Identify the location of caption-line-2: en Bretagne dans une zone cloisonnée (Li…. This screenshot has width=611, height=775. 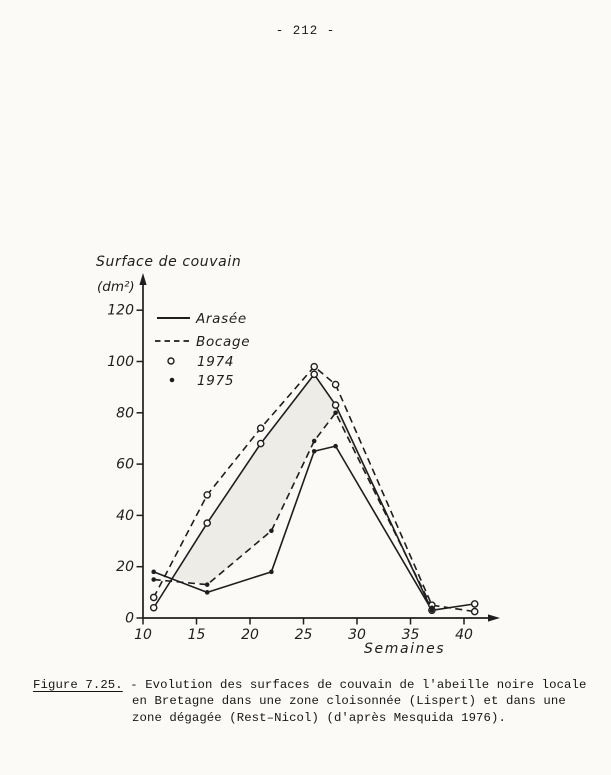
(349, 701).